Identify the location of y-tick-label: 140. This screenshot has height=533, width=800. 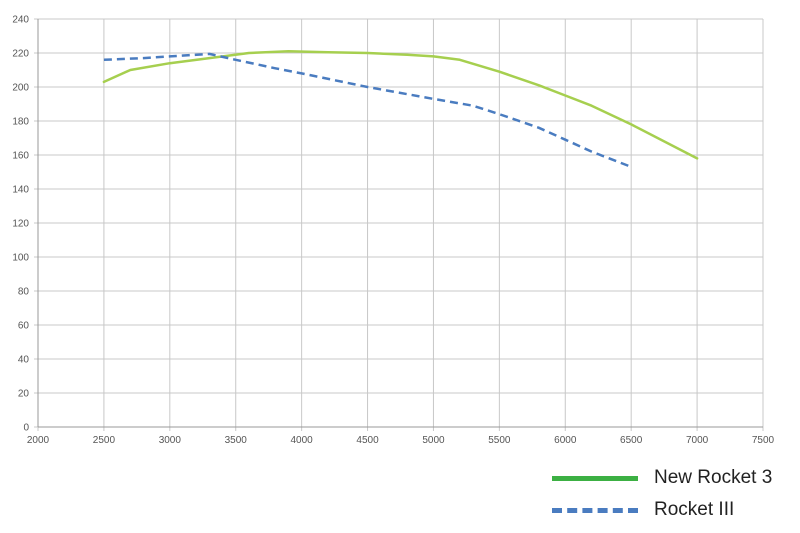
(20, 190).